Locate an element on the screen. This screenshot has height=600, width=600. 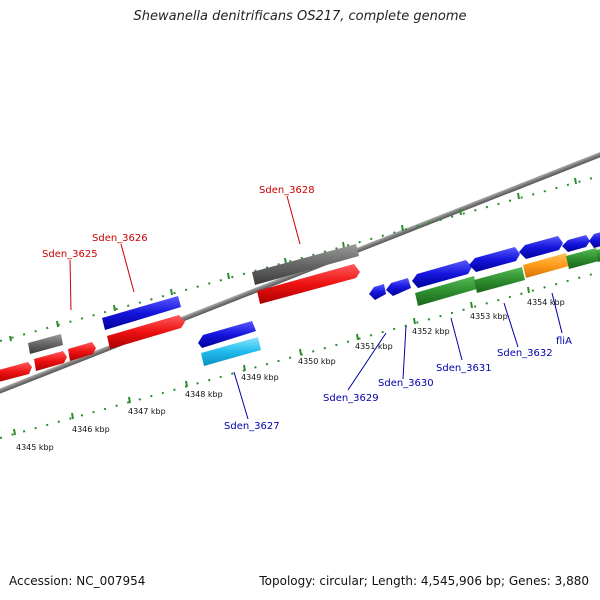
gene-label-sden-3625: Sden_3625 is located at coordinates (70, 254).